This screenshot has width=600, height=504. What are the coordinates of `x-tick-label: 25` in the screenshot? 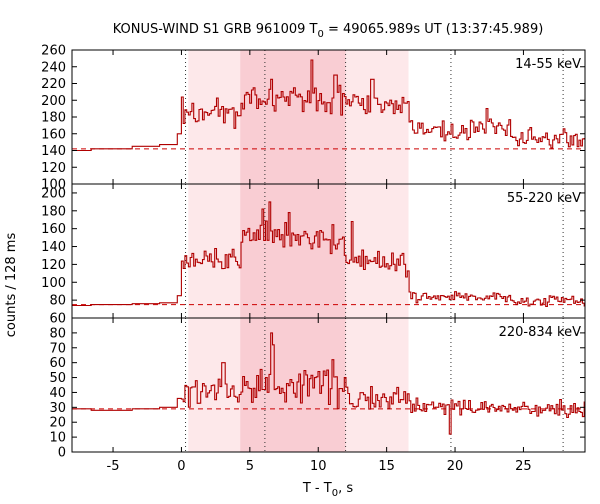 It's located at (523, 466).